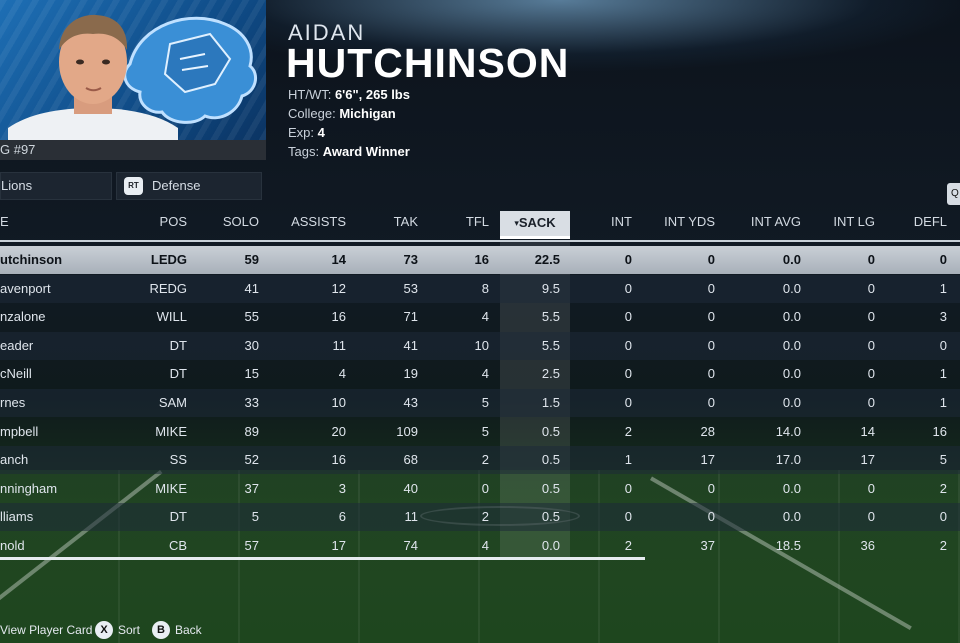 The height and width of the screenshot is (643, 960). Describe the element at coordinates (339, 345) in the screenshot. I see `cell-assists: 11` at that location.